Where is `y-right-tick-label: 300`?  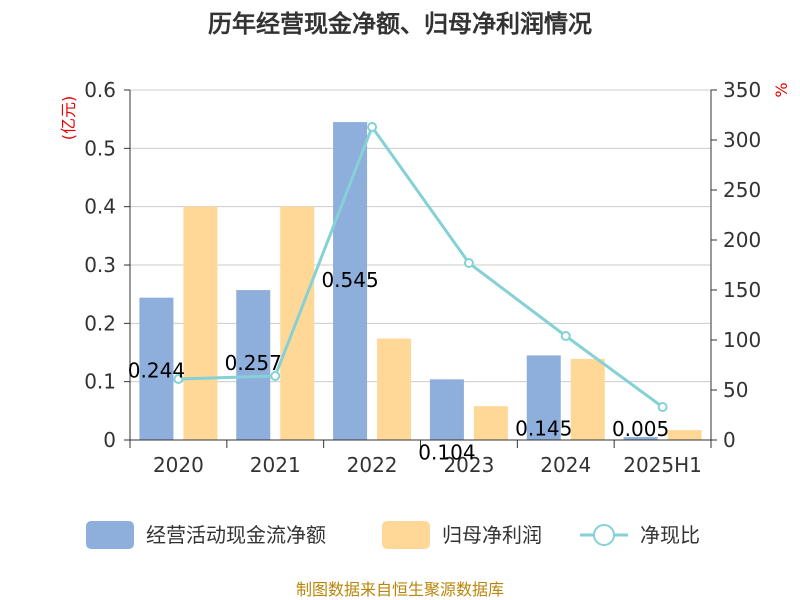 y-right-tick-label: 300 is located at coordinates (742, 140).